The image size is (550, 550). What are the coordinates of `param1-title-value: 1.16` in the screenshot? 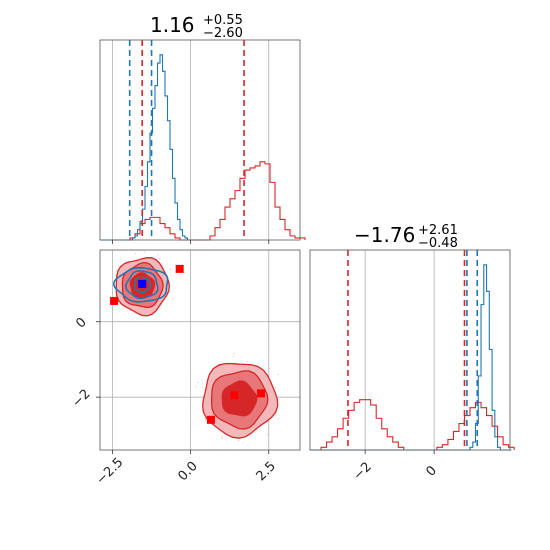 It's located at (172, 25).